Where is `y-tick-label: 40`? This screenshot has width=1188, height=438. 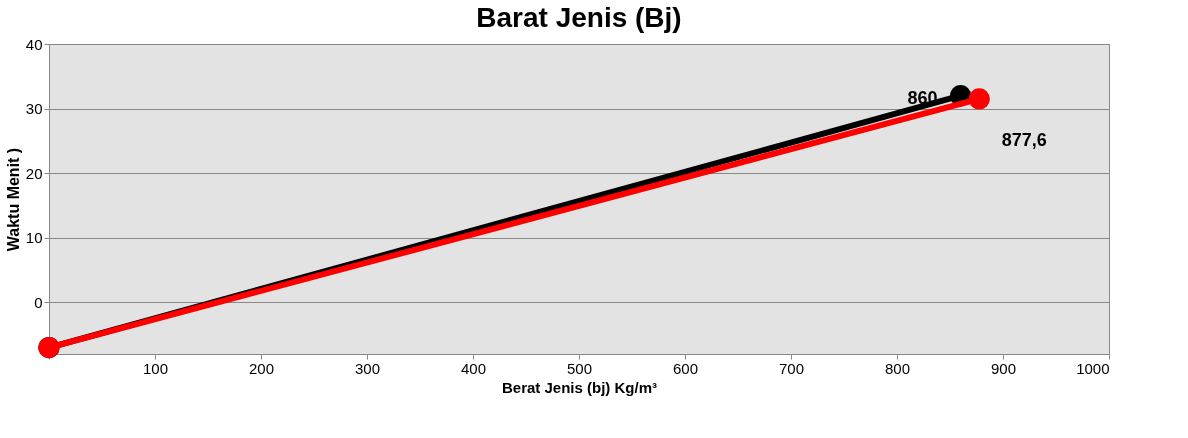 y-tick-label: 40 is located at coordinates (34, 44).